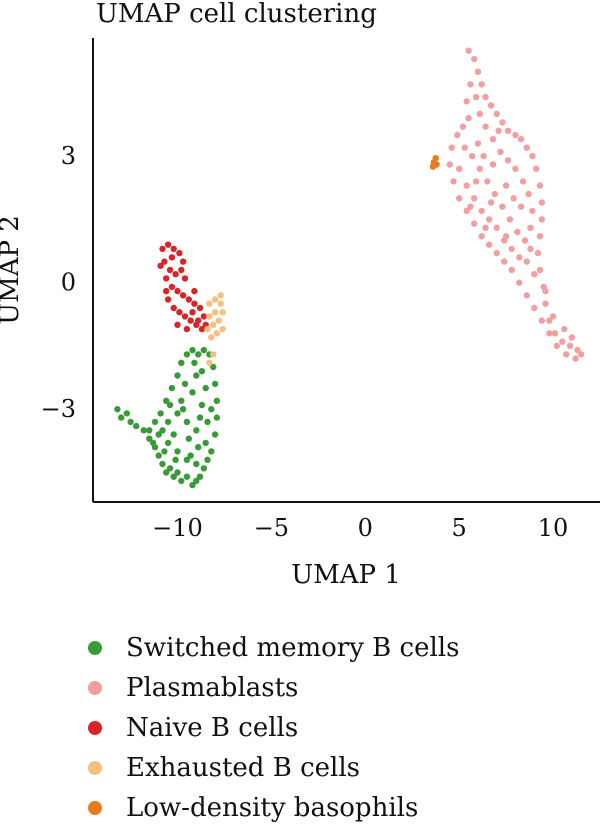 The image size is (600, 832). Describe the element at coordinates (177, 528) in the screenshot. I see `x-tick-label: −10` at that location.